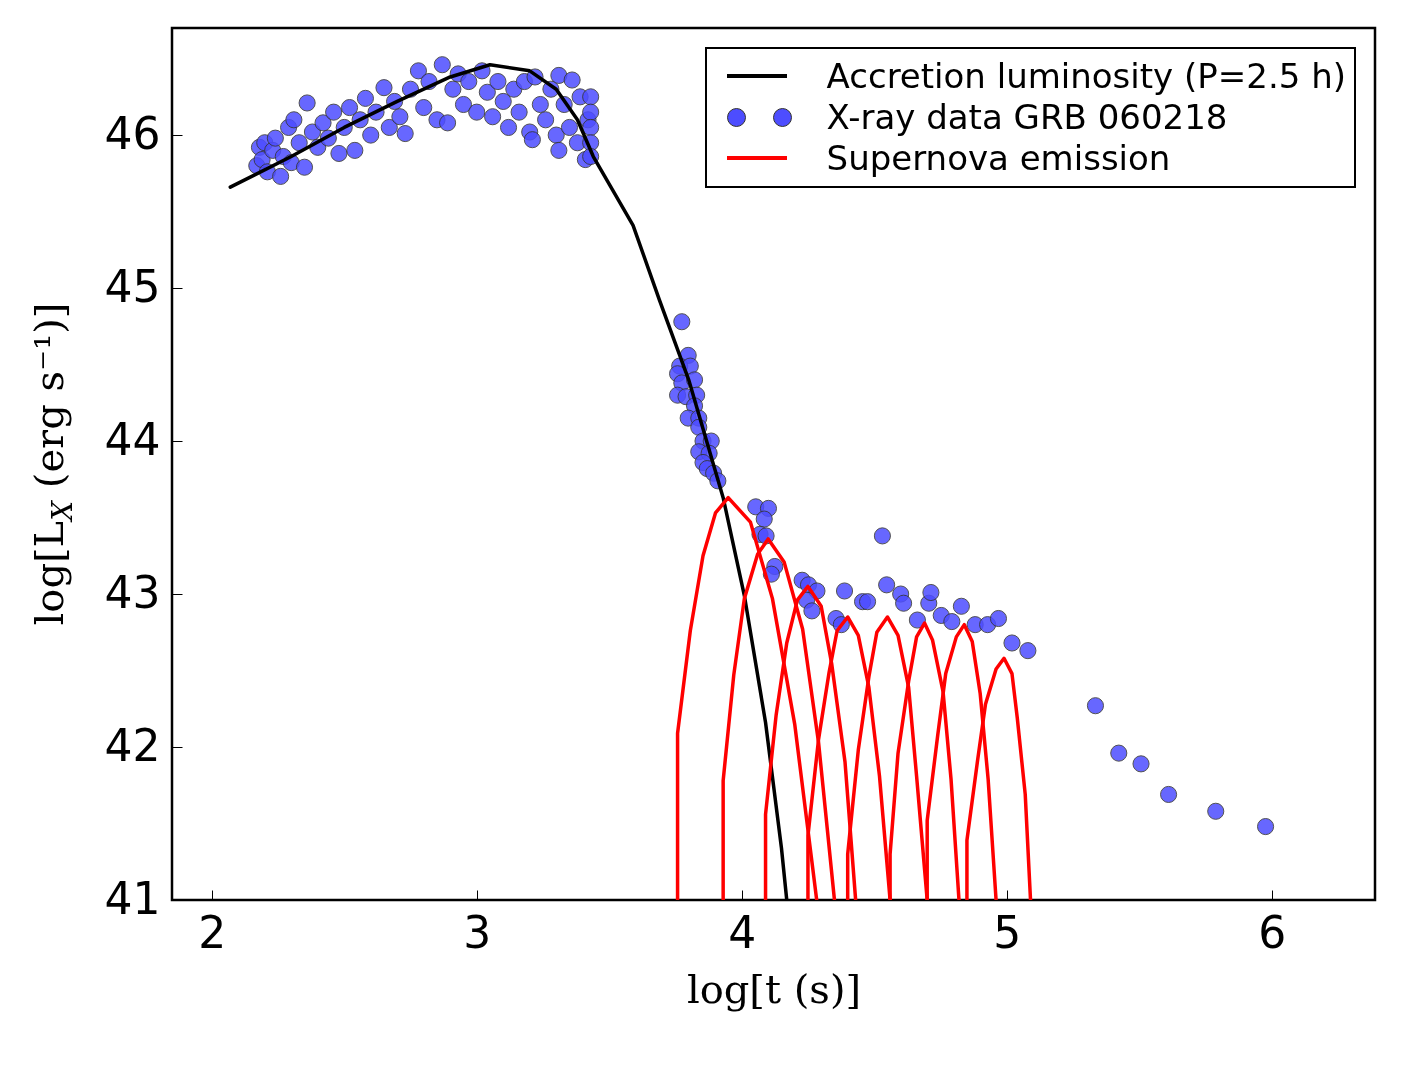 The image size is (1407, 1069). Describe the element at coordinates (1007, 932) in the screenshot. I see `x-tick-label: 5` at that location.